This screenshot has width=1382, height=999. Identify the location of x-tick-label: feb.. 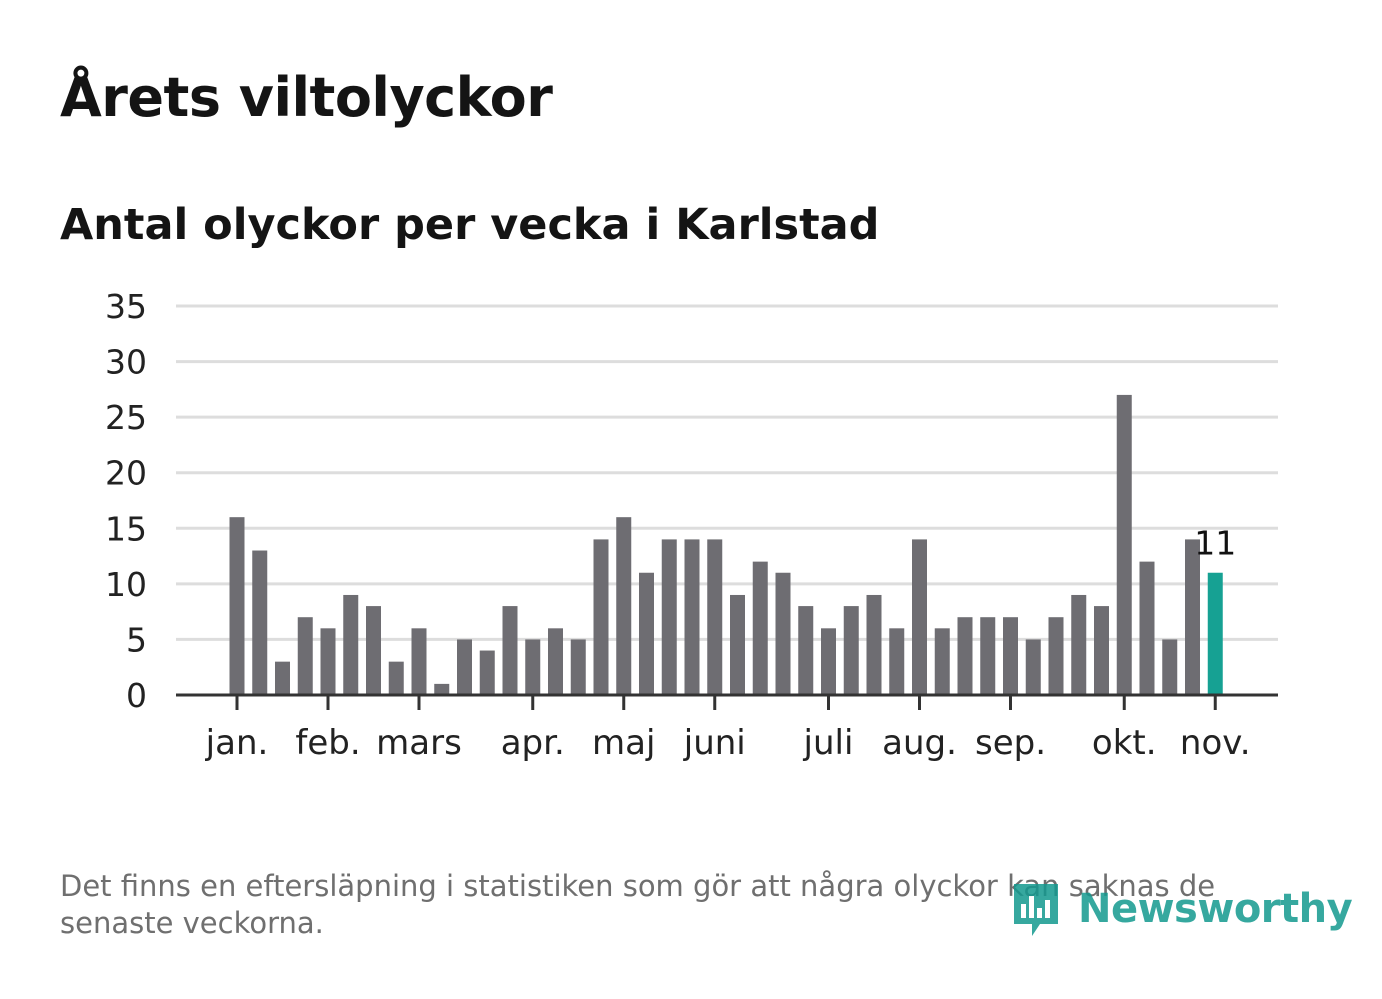
(327, 743).